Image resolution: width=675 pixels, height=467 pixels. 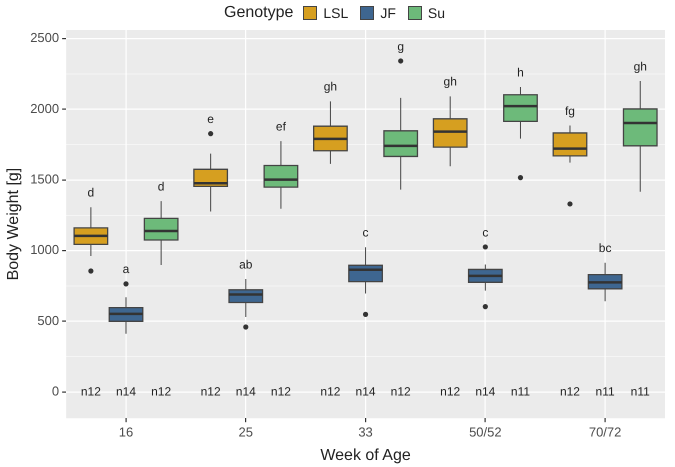 I want to click on legend-label: LSL, so click(x=335, y=13).